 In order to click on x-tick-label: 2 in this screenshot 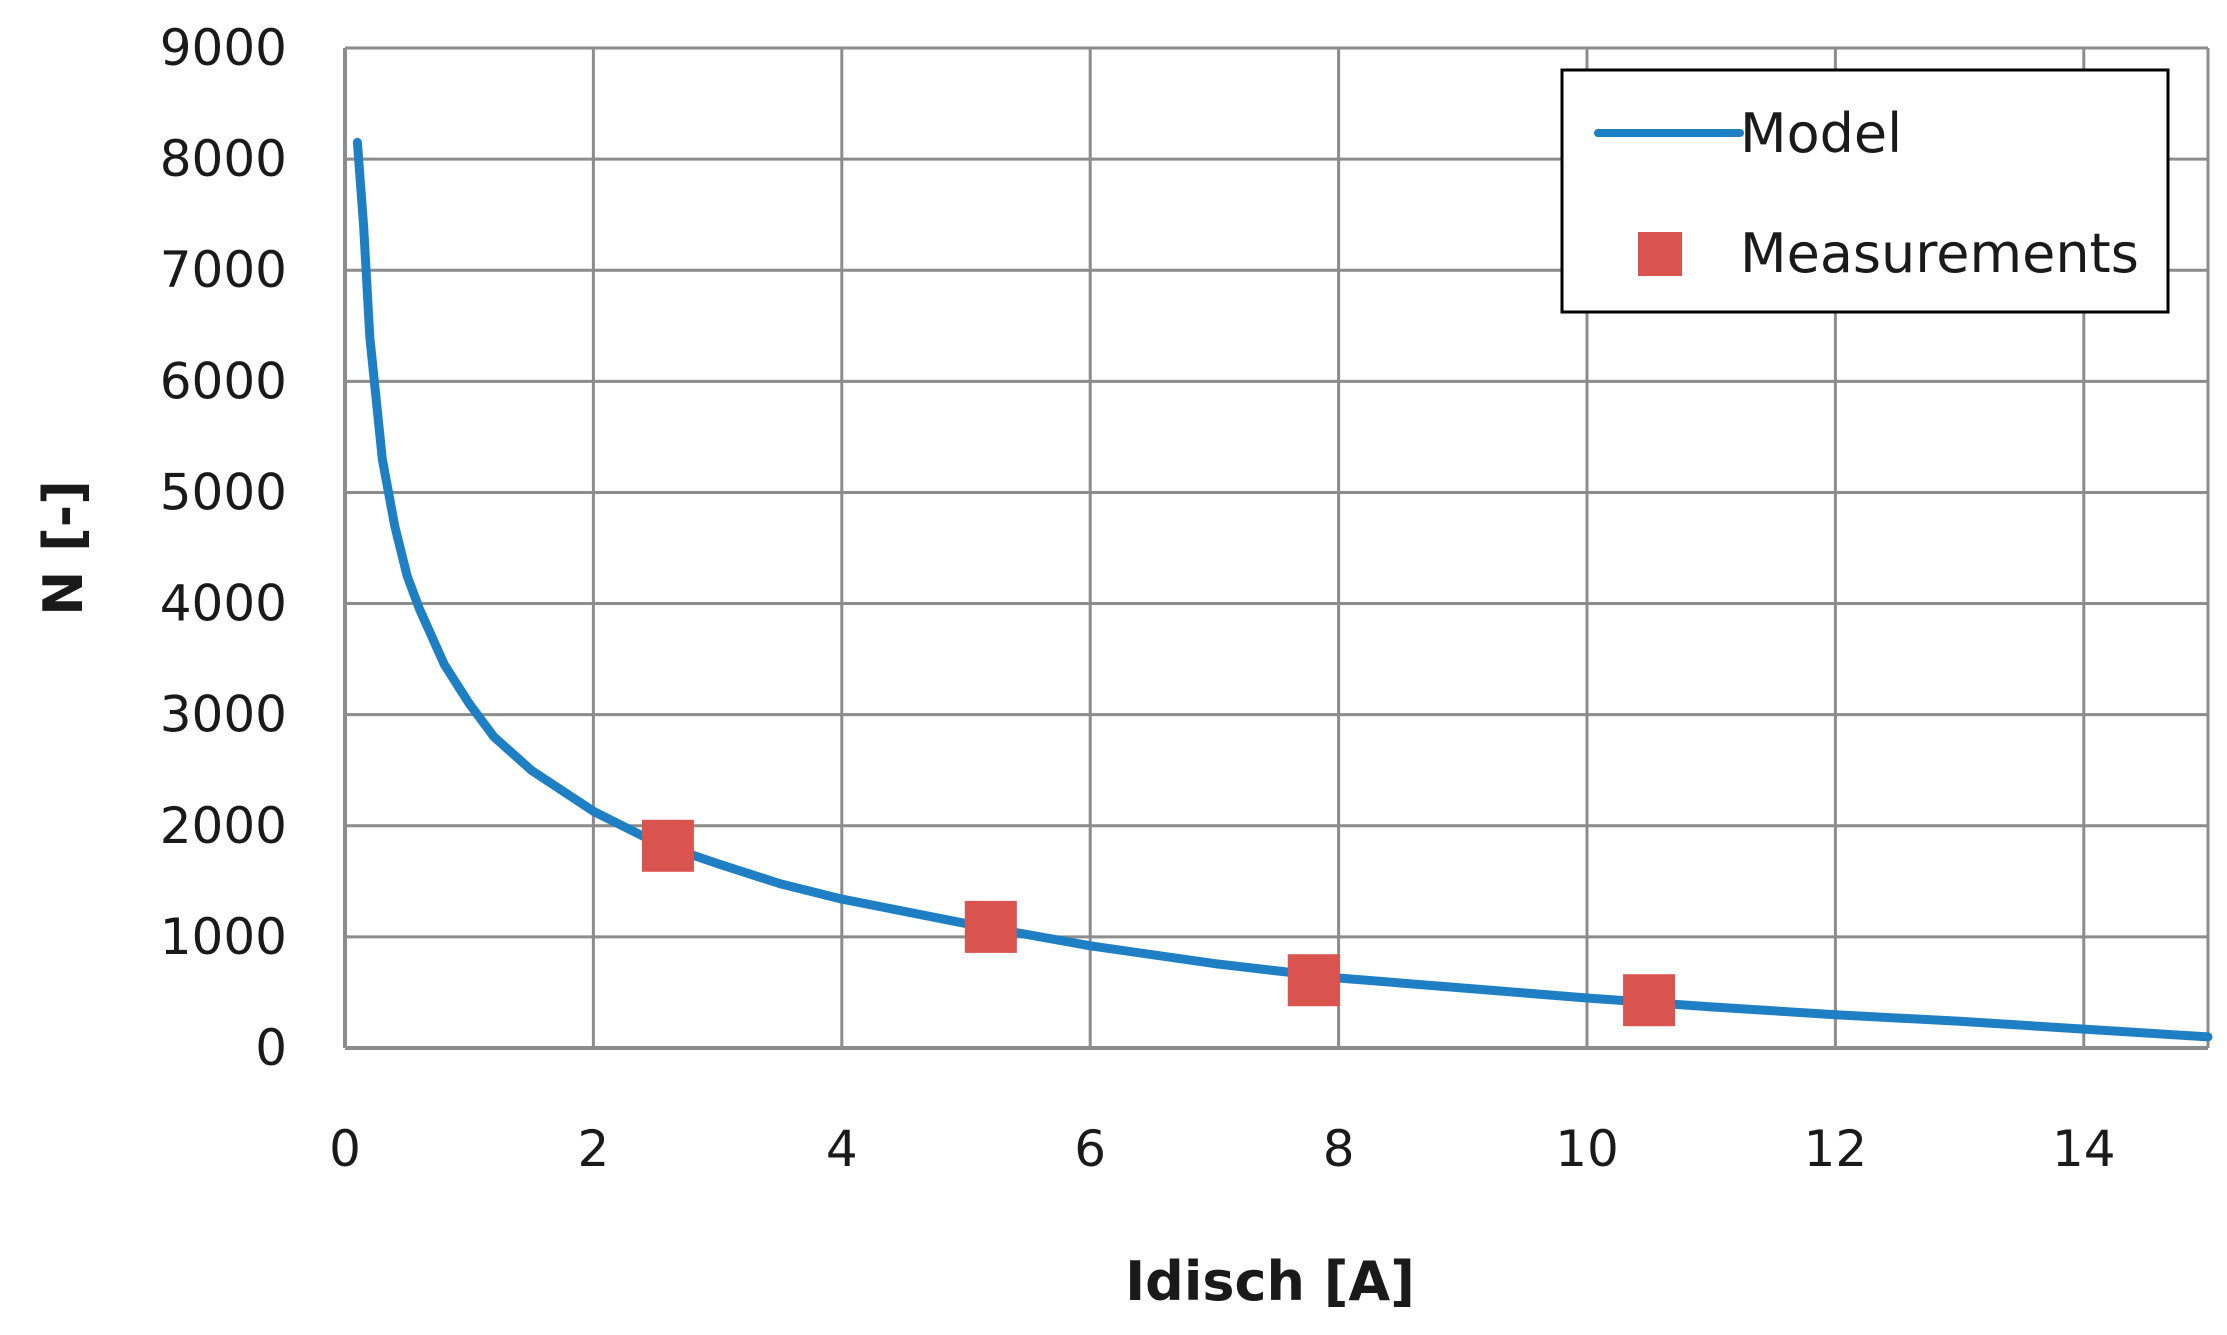, I will do `click(593, 1149)`.